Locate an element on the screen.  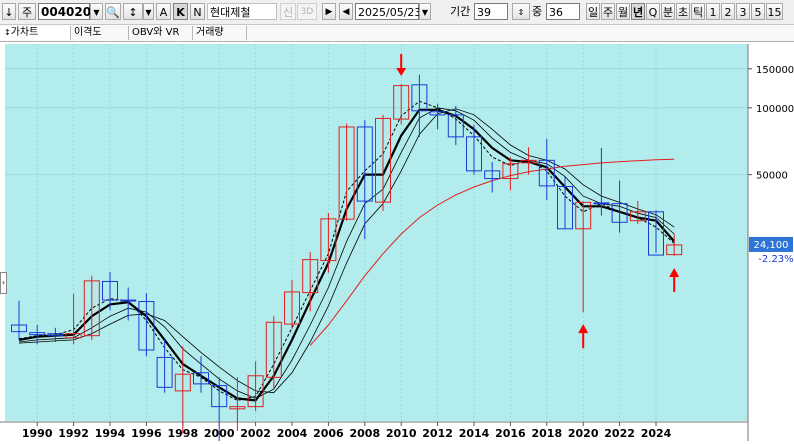
candle-2009 is located at coordinates (383, 162).